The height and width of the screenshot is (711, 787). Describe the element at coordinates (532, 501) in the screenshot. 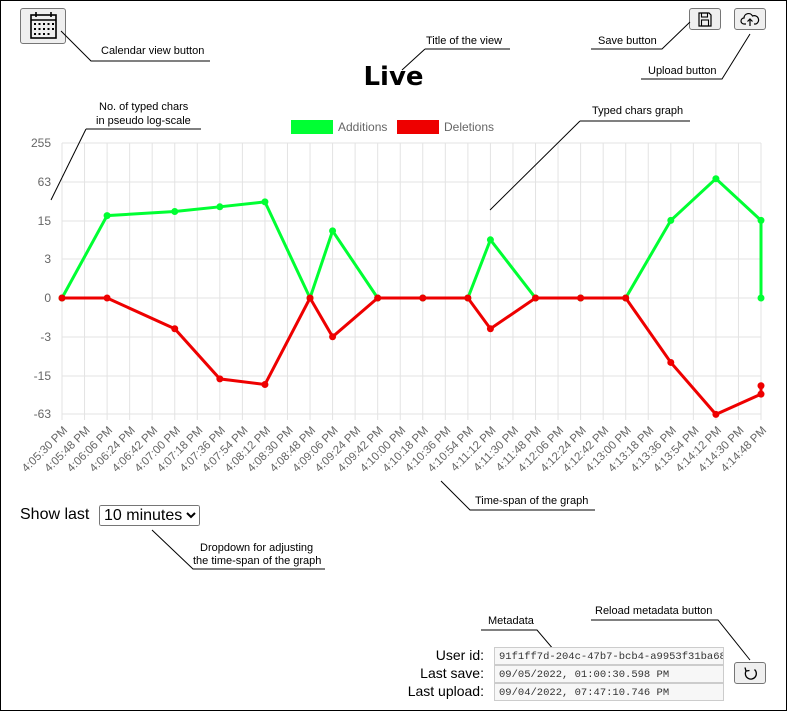

I see `annotation-timespan-graph: Time-span of the graph` at that location.